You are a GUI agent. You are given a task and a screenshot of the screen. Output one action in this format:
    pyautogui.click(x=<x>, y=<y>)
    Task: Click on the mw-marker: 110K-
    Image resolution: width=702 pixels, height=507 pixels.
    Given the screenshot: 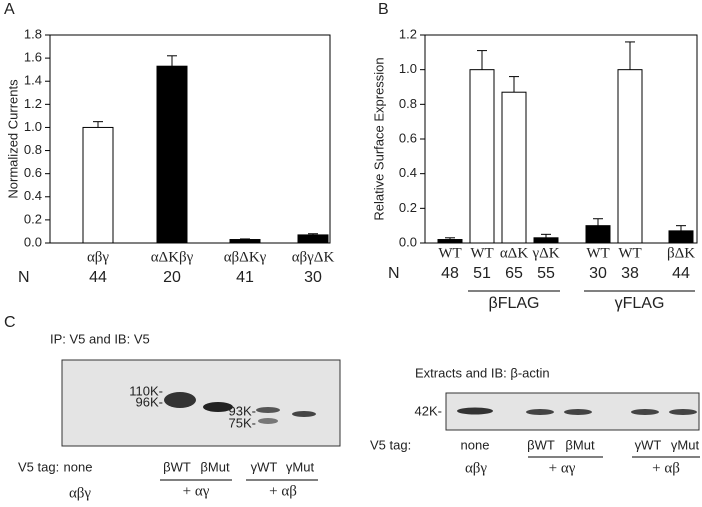 What is the action you would take?
    pyautogui.click(x=146, y=390)
    